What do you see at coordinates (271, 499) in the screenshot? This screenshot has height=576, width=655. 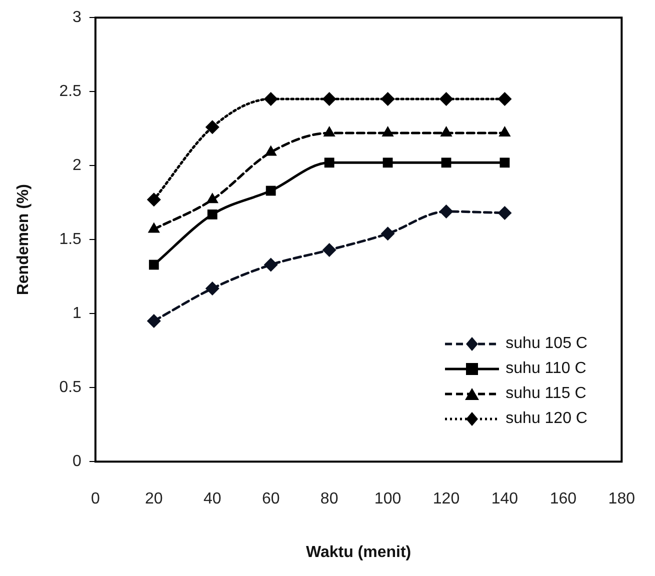 I see `x-tick-label: 60` at bounding box center [271, 499].